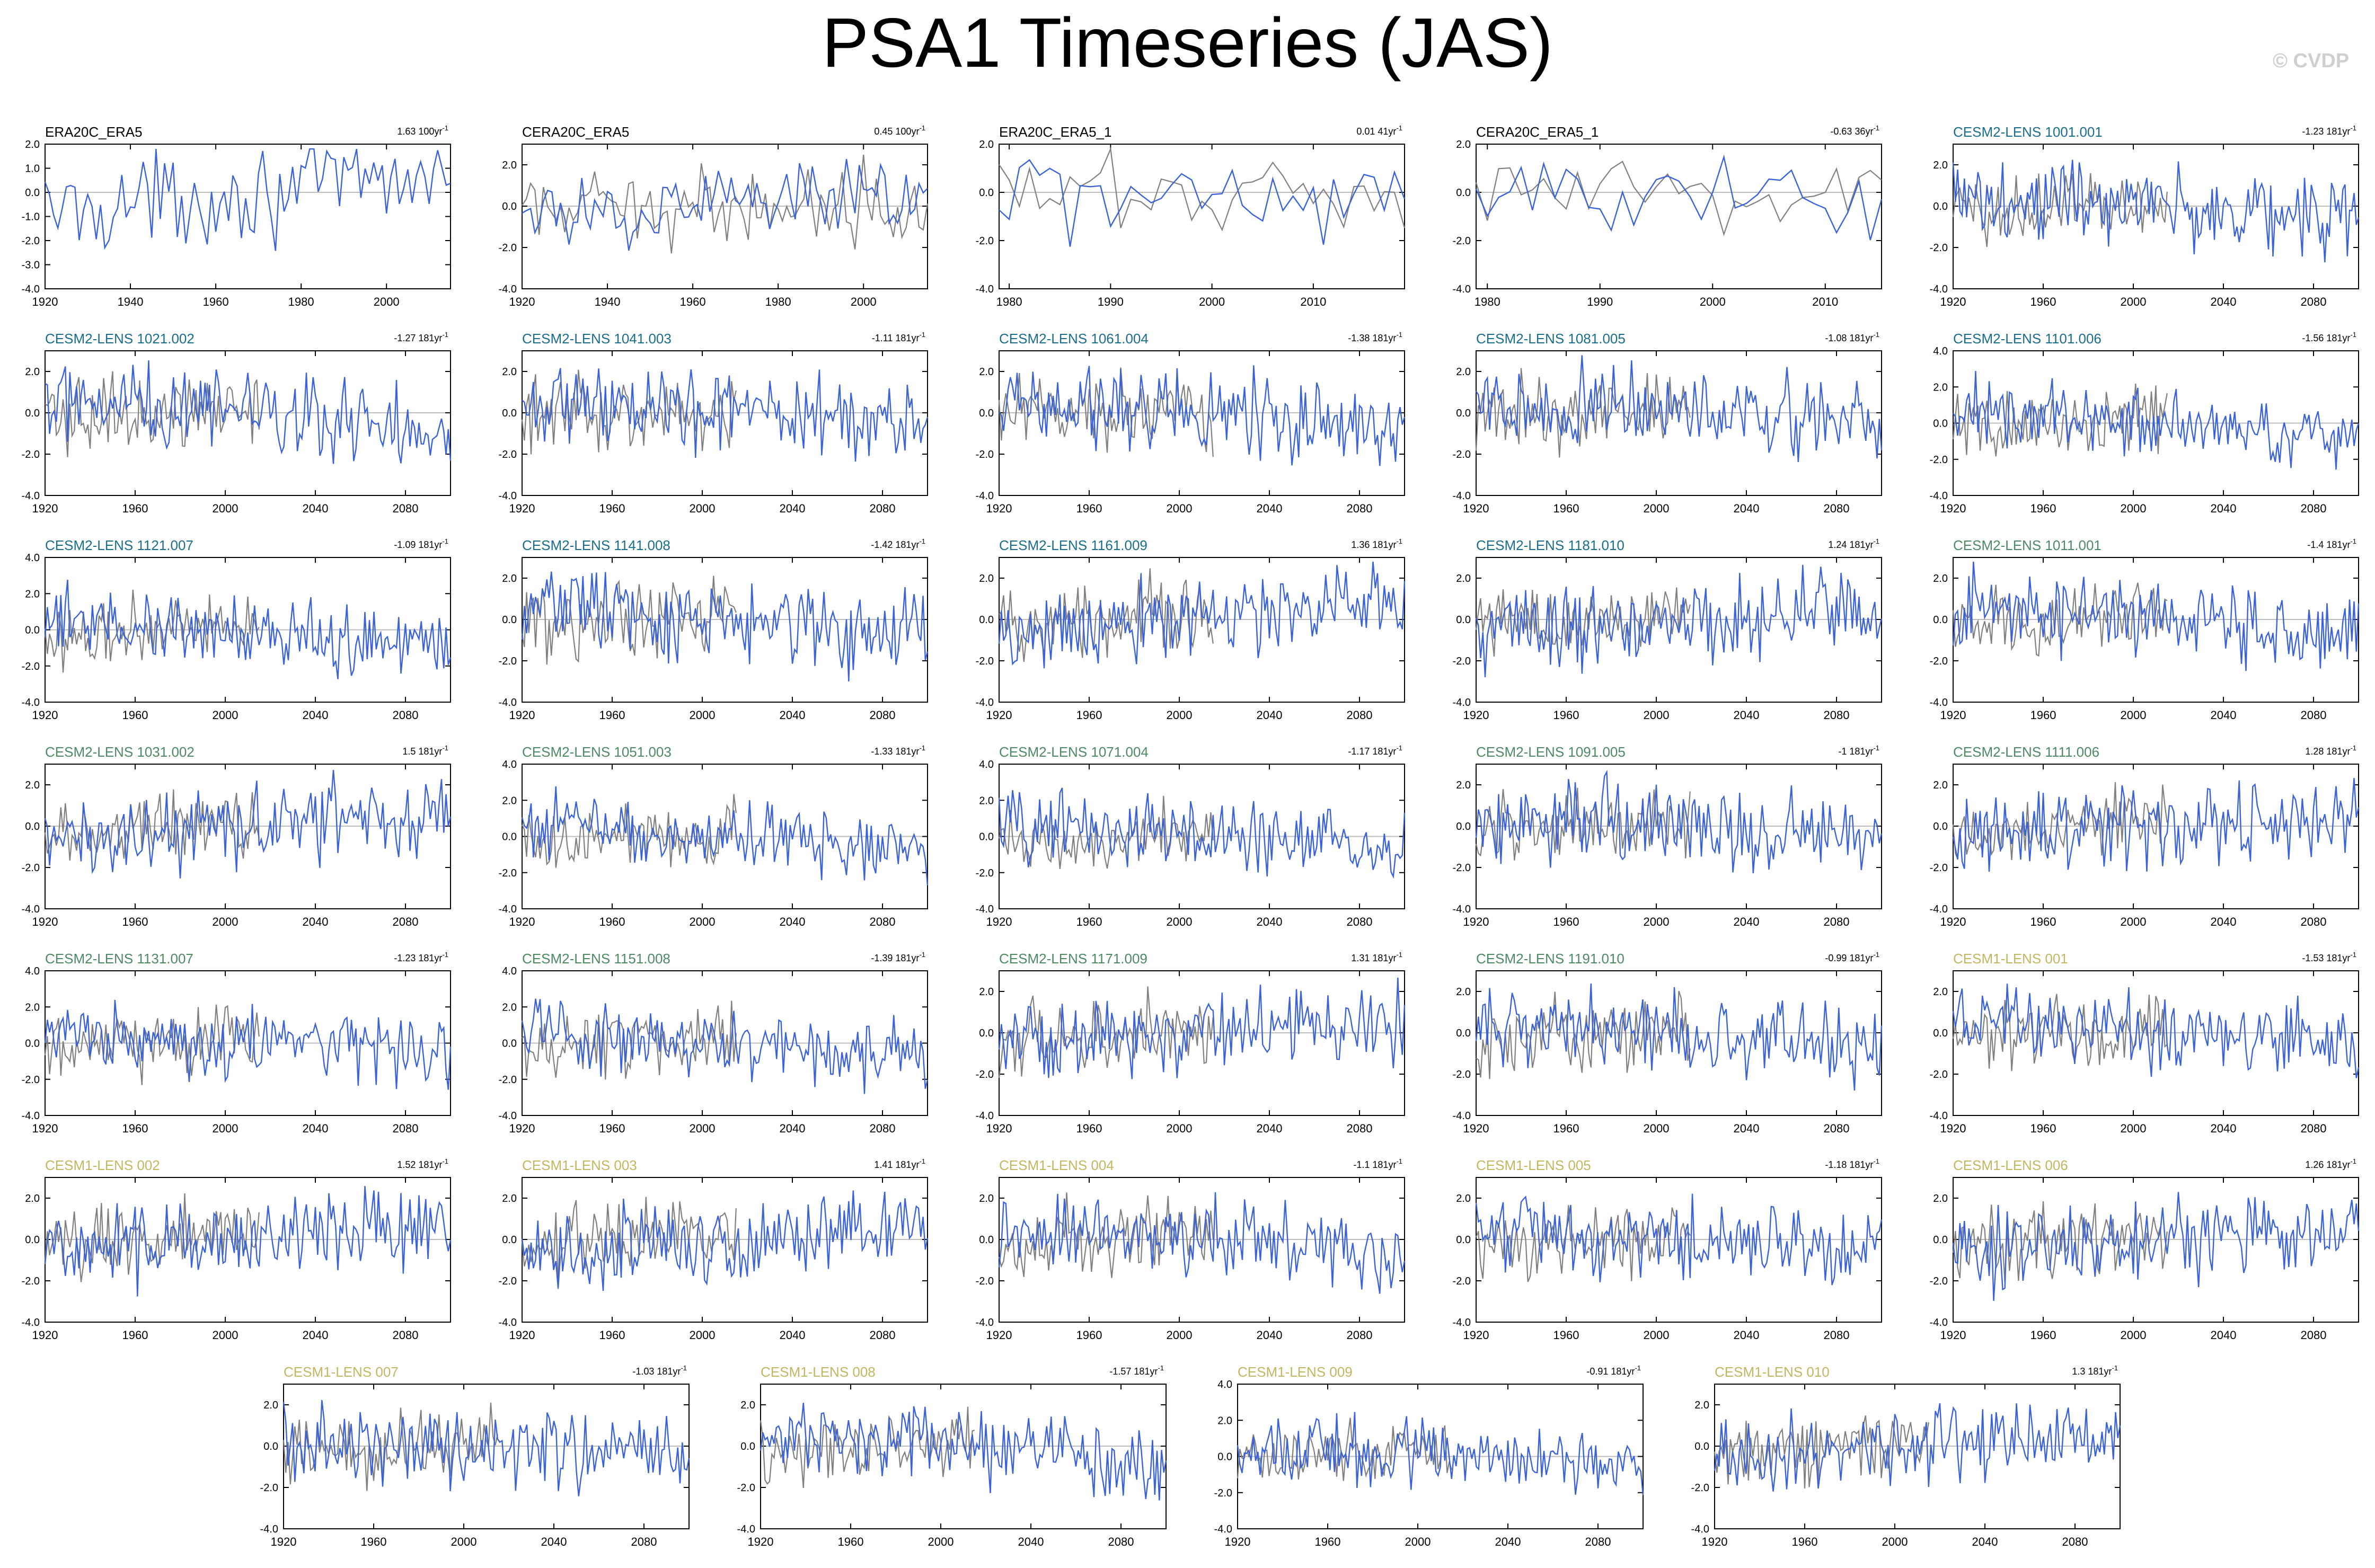 The image size is (2375, 1568). I want to click on x-tick-label: 1990, so click(1111, 301).